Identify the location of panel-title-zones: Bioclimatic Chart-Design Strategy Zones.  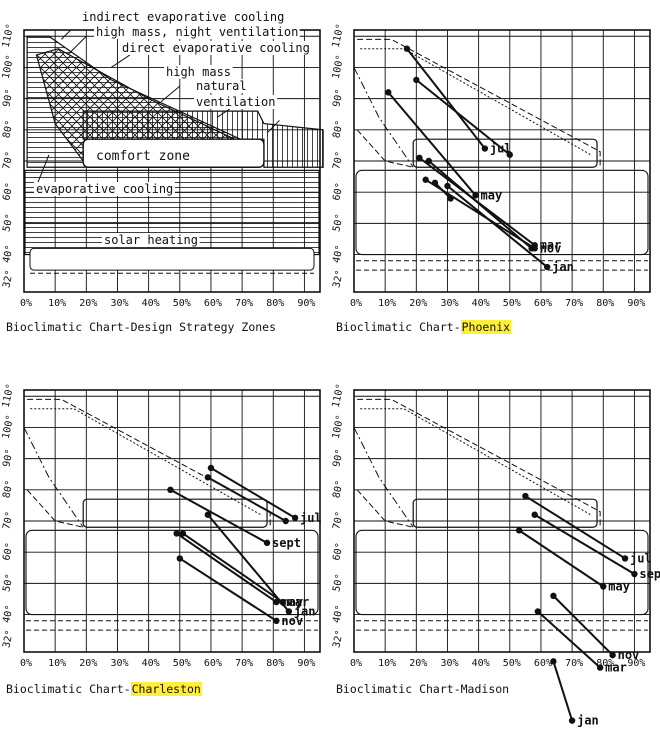
(141, 327).